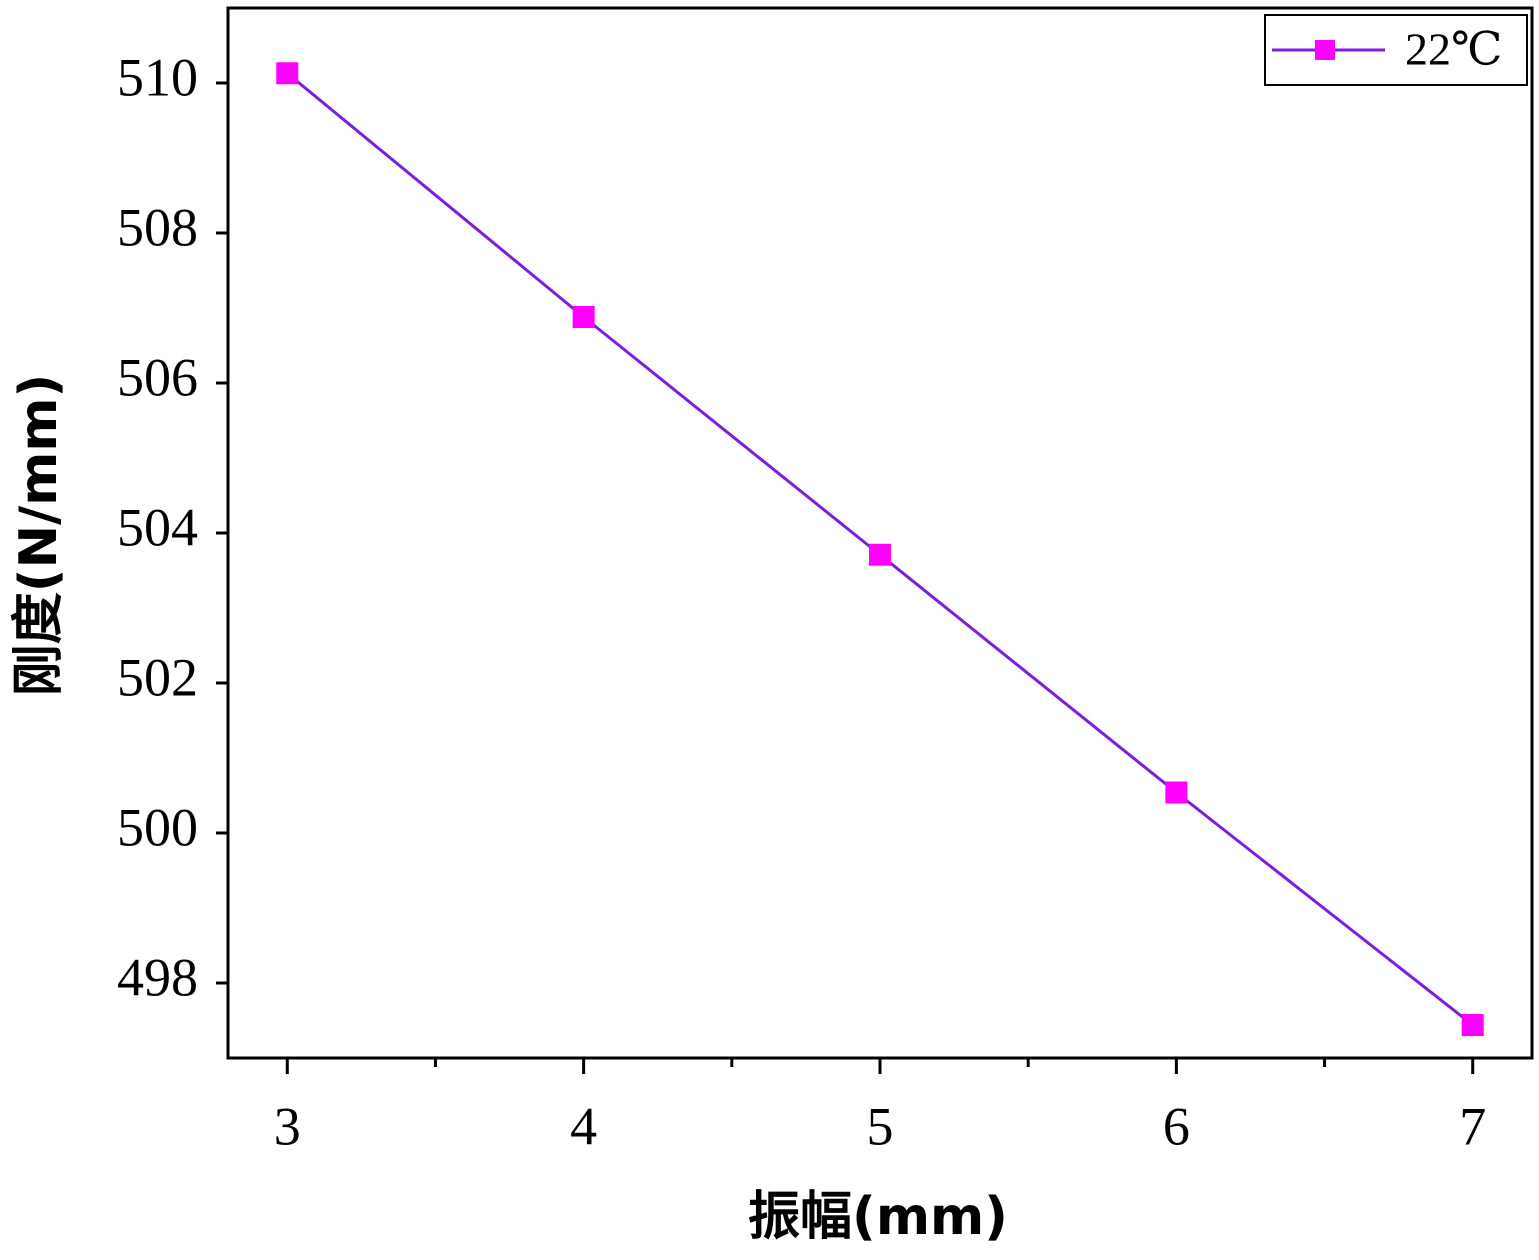 The image size is (1539, 1260). I want to click on y-tick-label: 504, so click(157, 527).